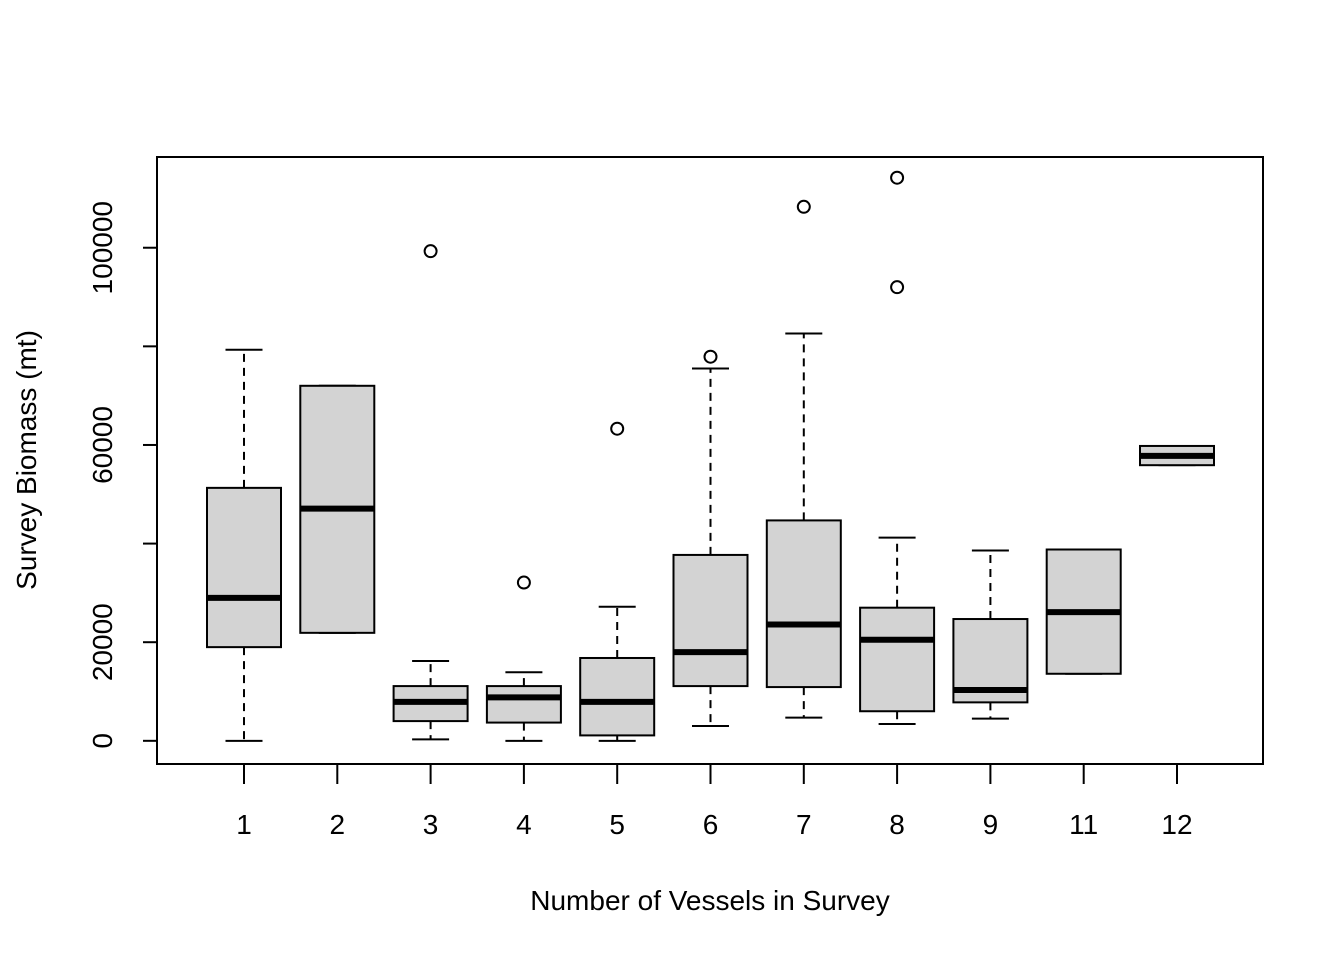  What do you see at coordinates (897, 824) in the screenshot?
I see `x-tick-label: 8` at bounding box center [897, 824].